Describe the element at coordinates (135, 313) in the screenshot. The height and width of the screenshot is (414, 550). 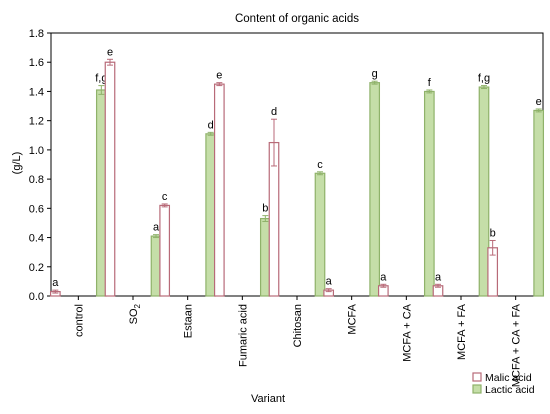
I see `category-label-1: SO2` at that location.